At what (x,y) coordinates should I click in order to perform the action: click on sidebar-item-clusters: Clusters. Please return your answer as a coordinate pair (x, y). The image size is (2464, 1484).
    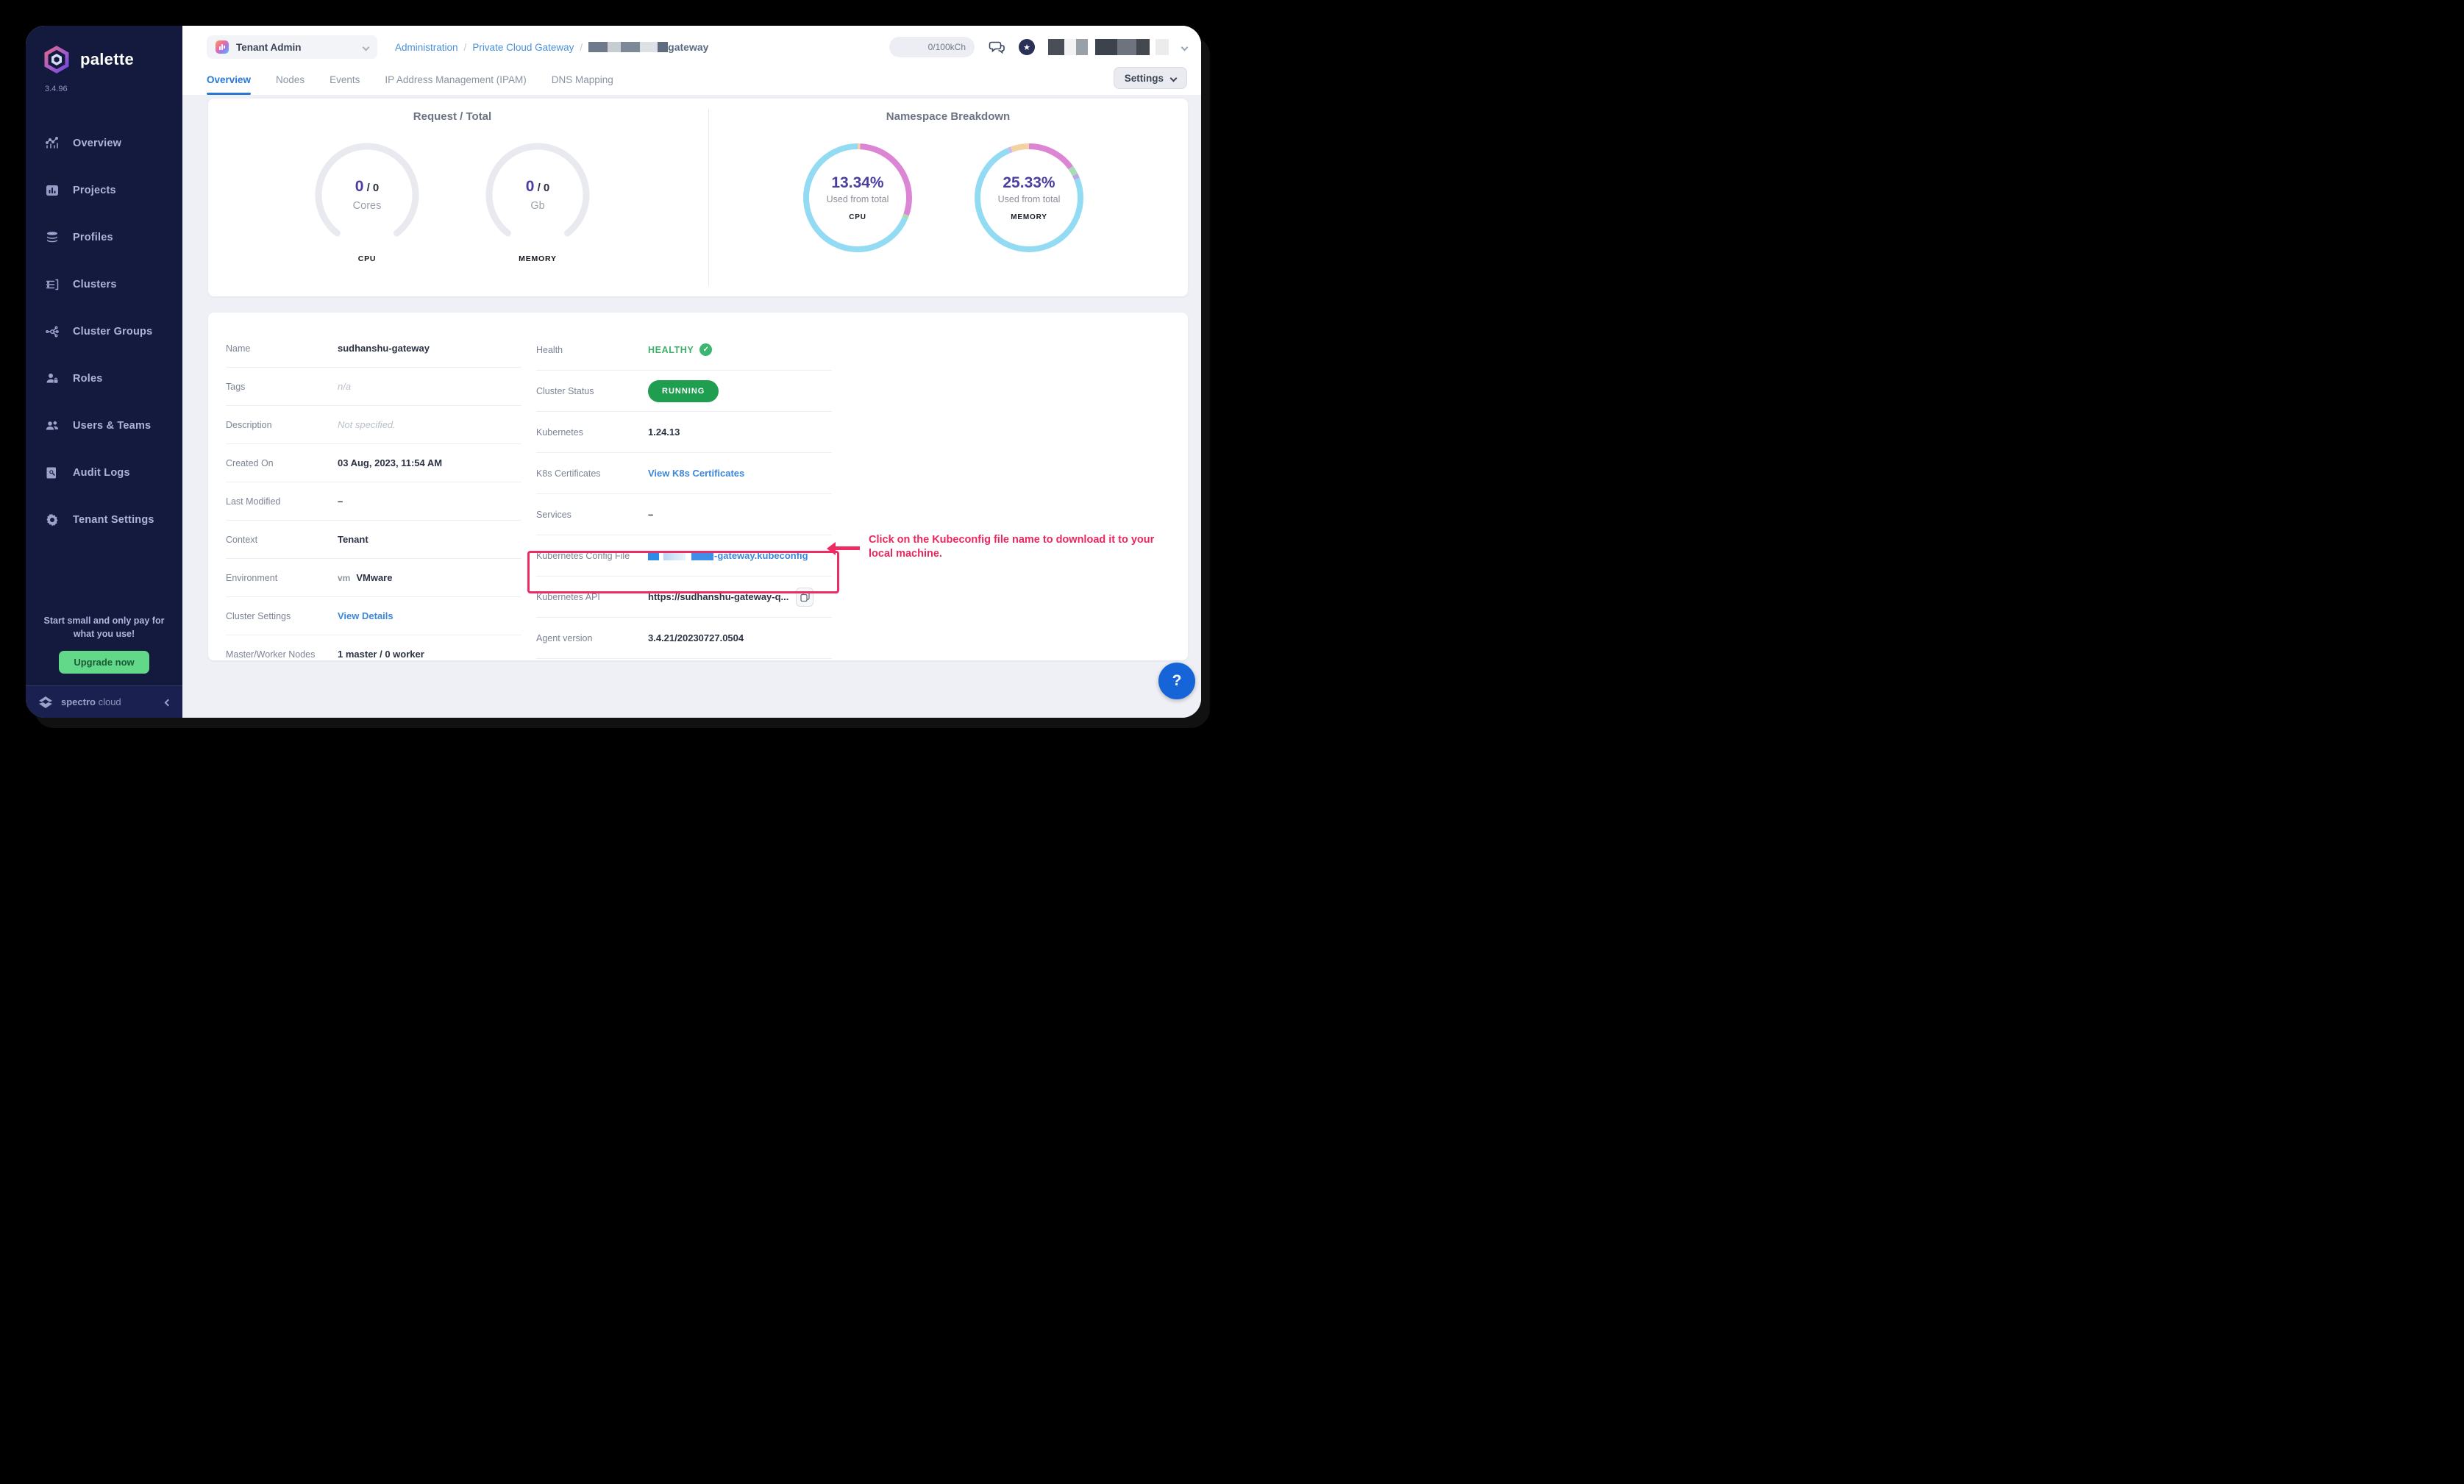
    Looking at the image, I should click on (104, 284).